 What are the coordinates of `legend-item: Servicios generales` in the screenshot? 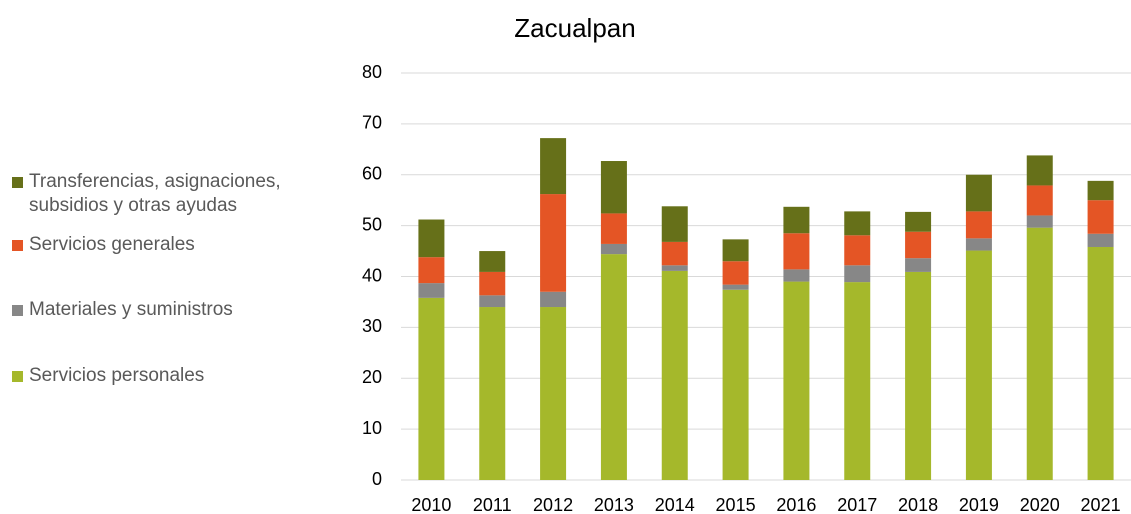 It's located at (177, 245).